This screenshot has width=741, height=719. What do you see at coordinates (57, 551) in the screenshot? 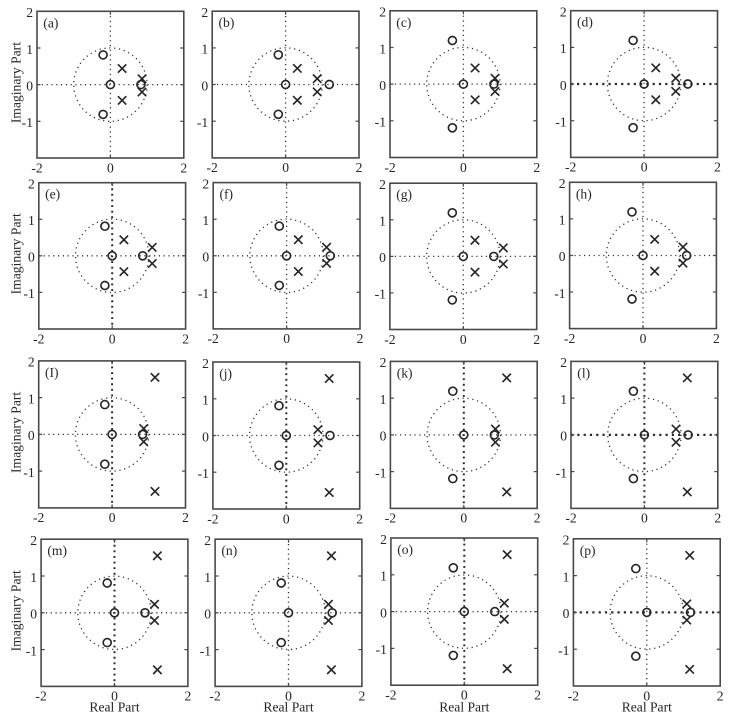
I see `svg-text: (m)` at bounding box center [57, 551].